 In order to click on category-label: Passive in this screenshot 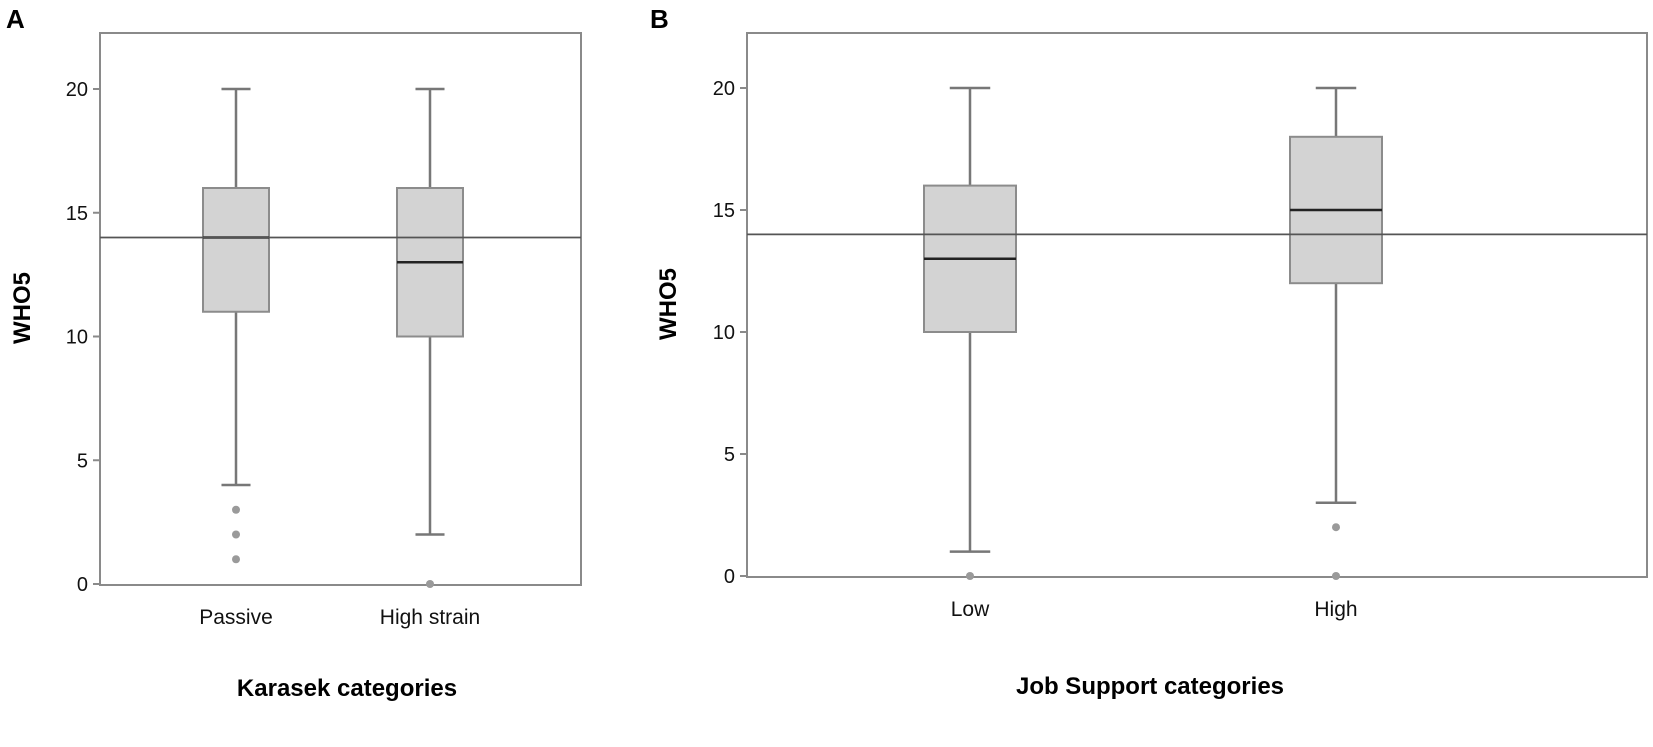, I will do `click(236, 617)`.